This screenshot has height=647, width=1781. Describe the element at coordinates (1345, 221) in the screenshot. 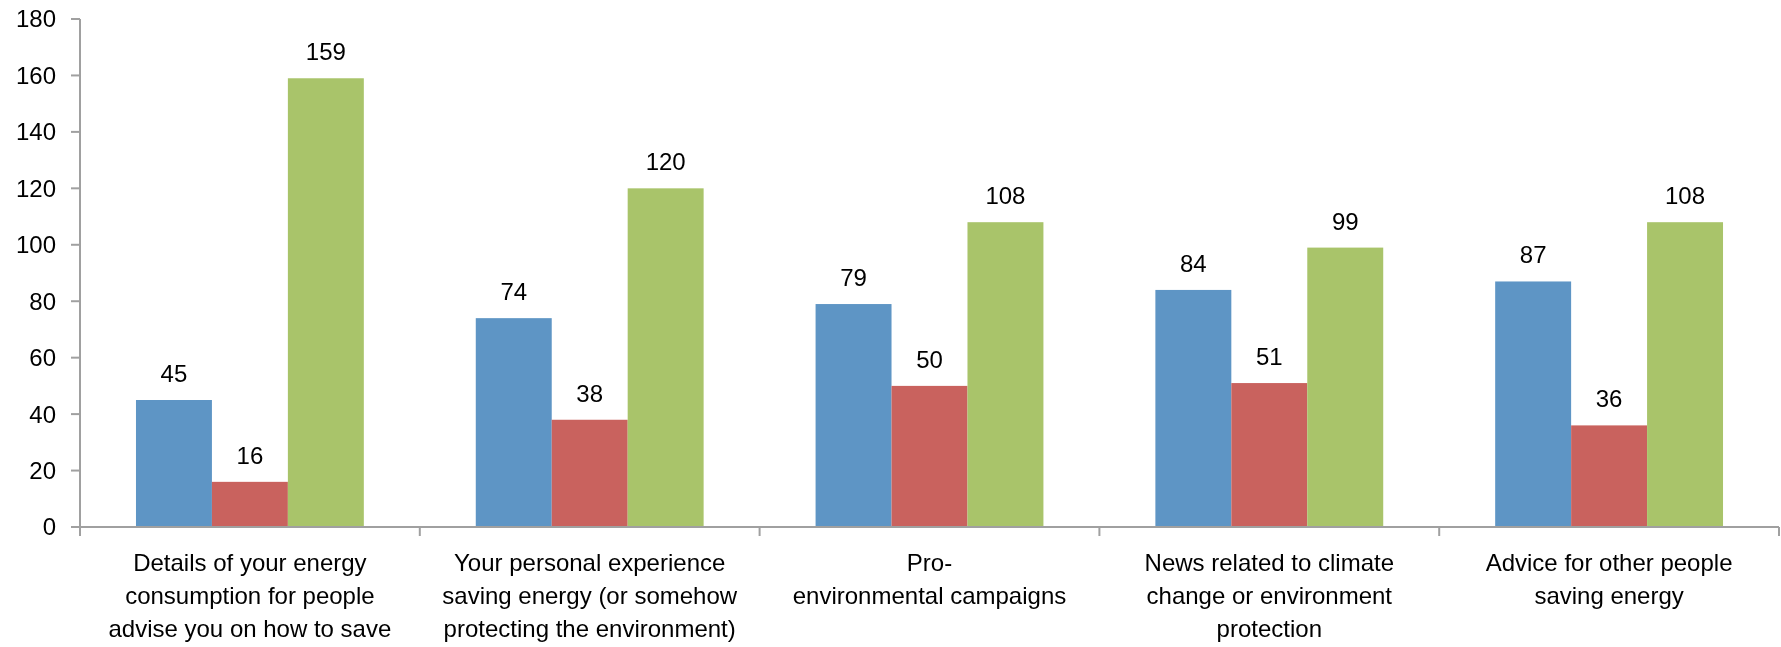

I see `data-label: 99` at that location.